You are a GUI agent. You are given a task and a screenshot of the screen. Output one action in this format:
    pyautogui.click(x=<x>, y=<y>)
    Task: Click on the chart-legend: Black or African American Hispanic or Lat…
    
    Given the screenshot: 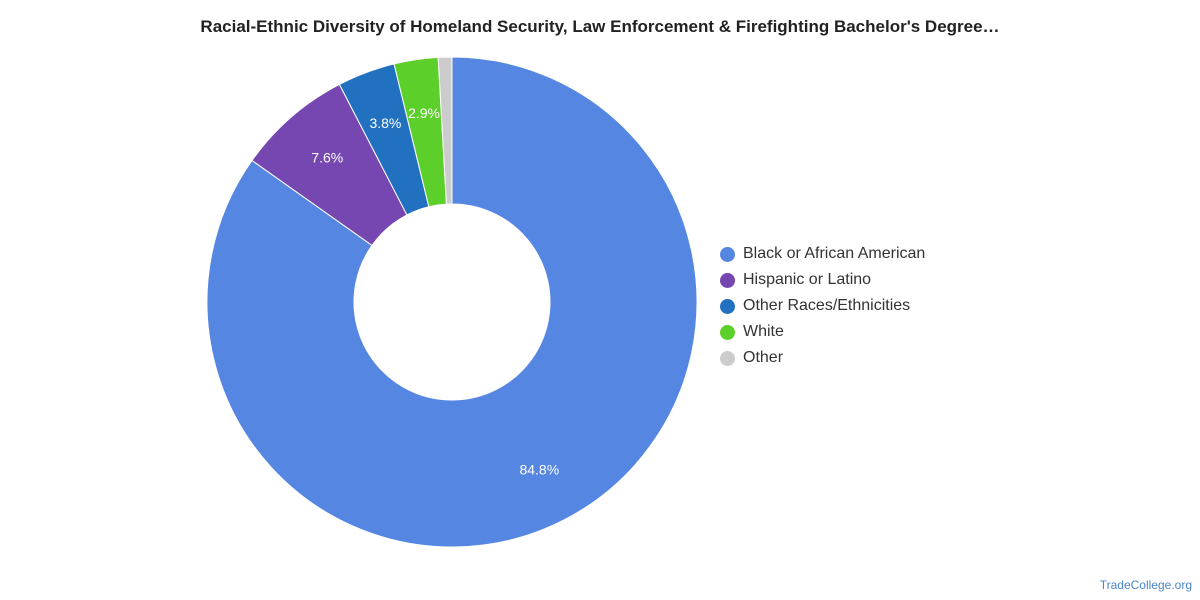 What is the action you would take?
    pyautogui.click(x=822, y=306)
    